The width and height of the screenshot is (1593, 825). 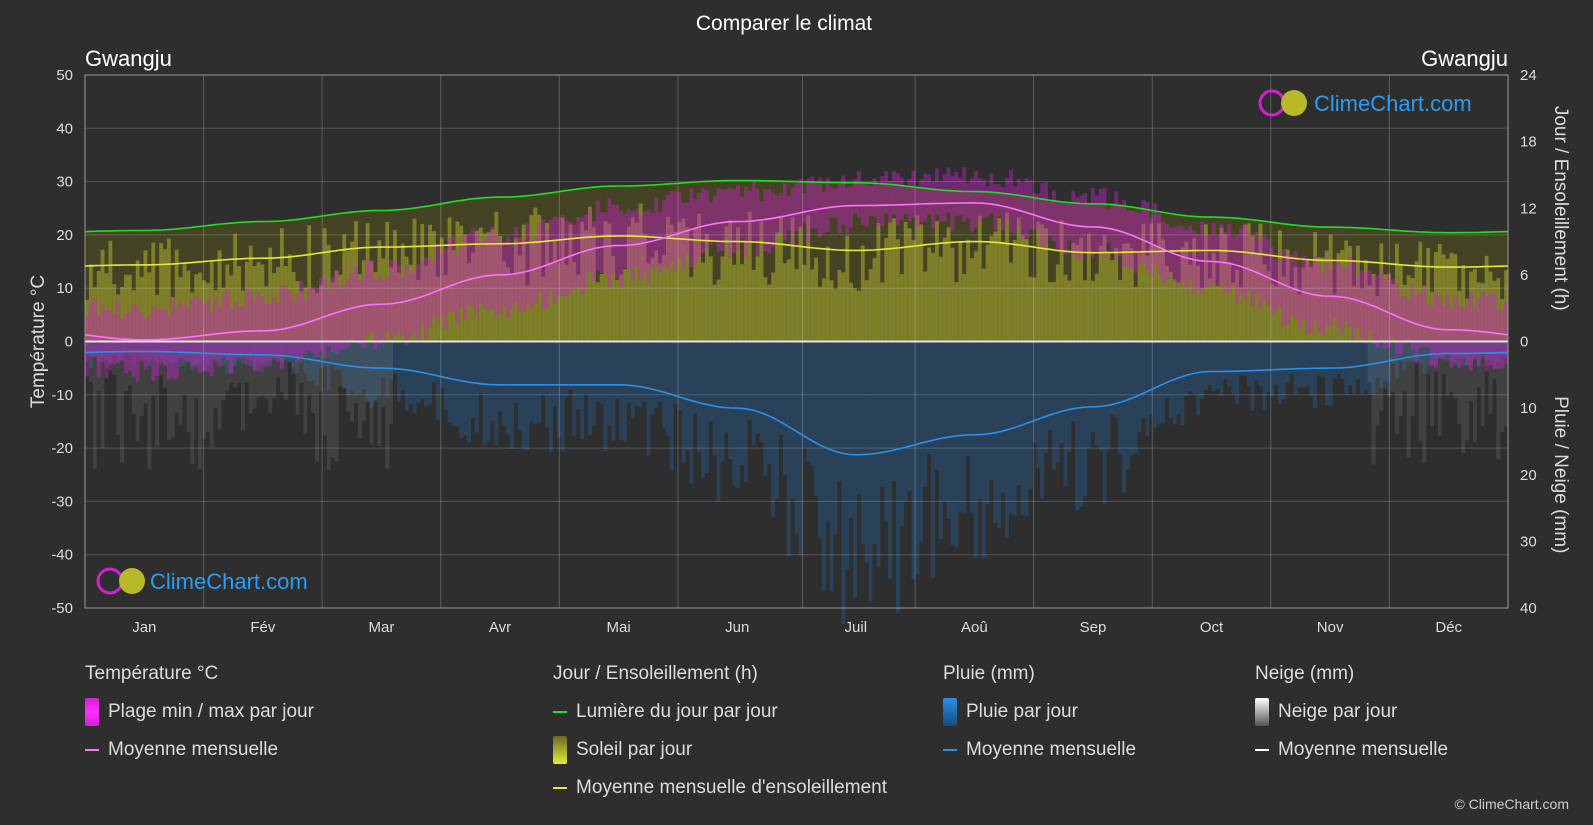 I want to click on legend-label: Moyenne mensuelle d'ensoleillement, so click(x=731, y=787).